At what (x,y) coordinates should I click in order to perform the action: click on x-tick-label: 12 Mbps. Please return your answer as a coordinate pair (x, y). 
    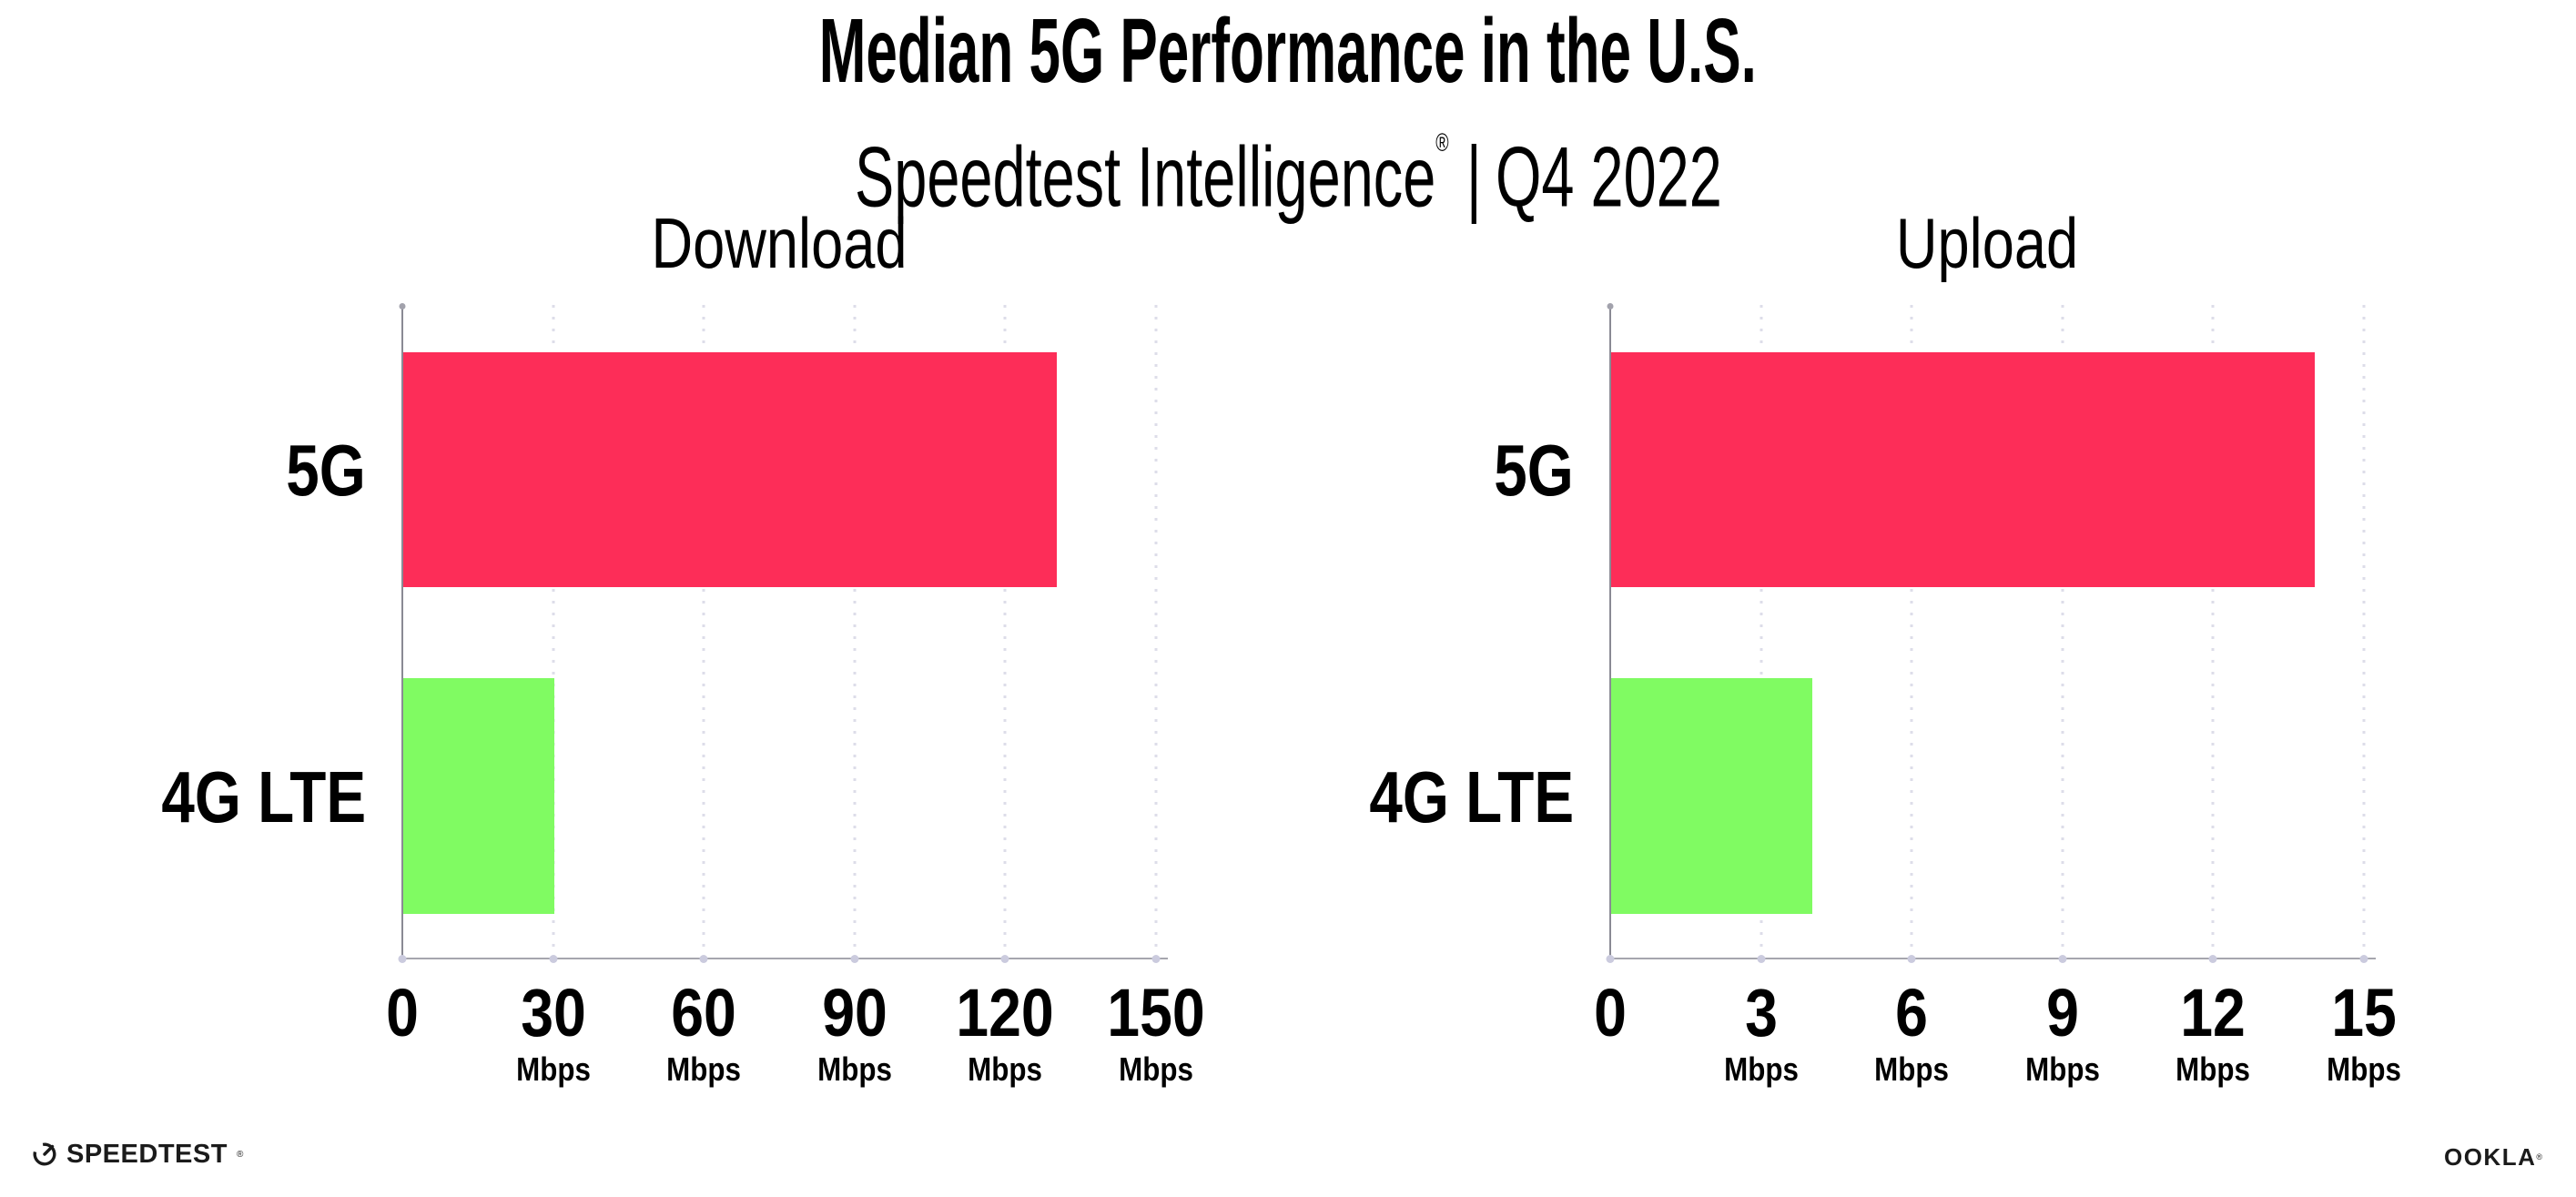
    Looking at the image, I should click on (2213, 1033).